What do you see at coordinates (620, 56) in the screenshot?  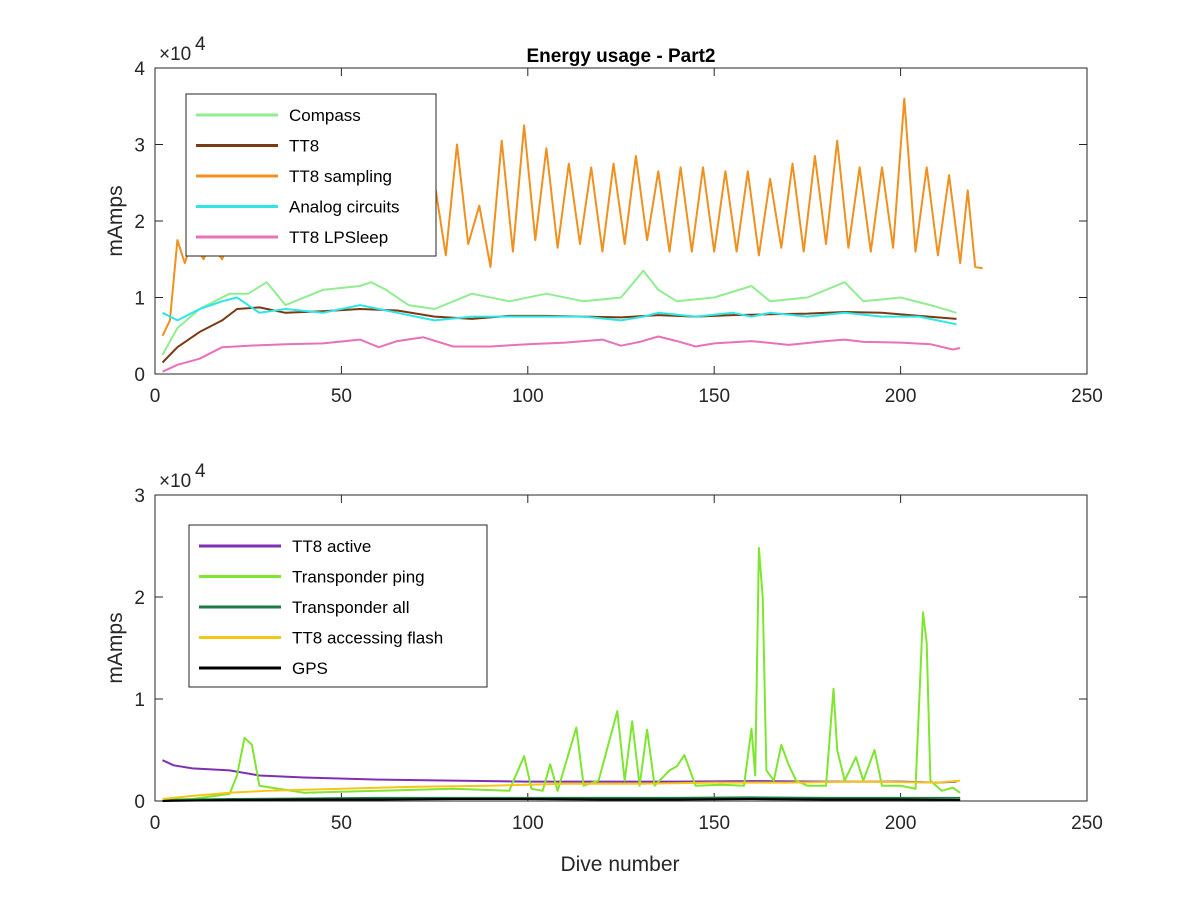 I see `chart-title: Energy usage - Part2` at bounding box center [620, 56].